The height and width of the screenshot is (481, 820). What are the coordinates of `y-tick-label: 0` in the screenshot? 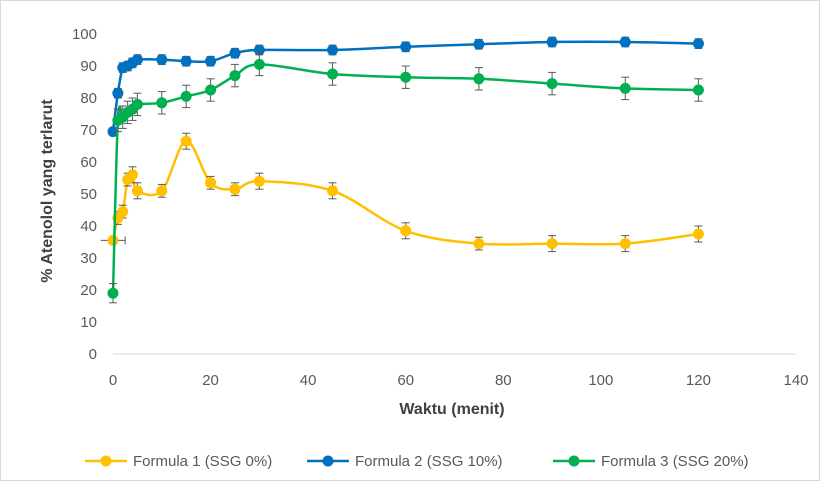 It's located at (93, 354).